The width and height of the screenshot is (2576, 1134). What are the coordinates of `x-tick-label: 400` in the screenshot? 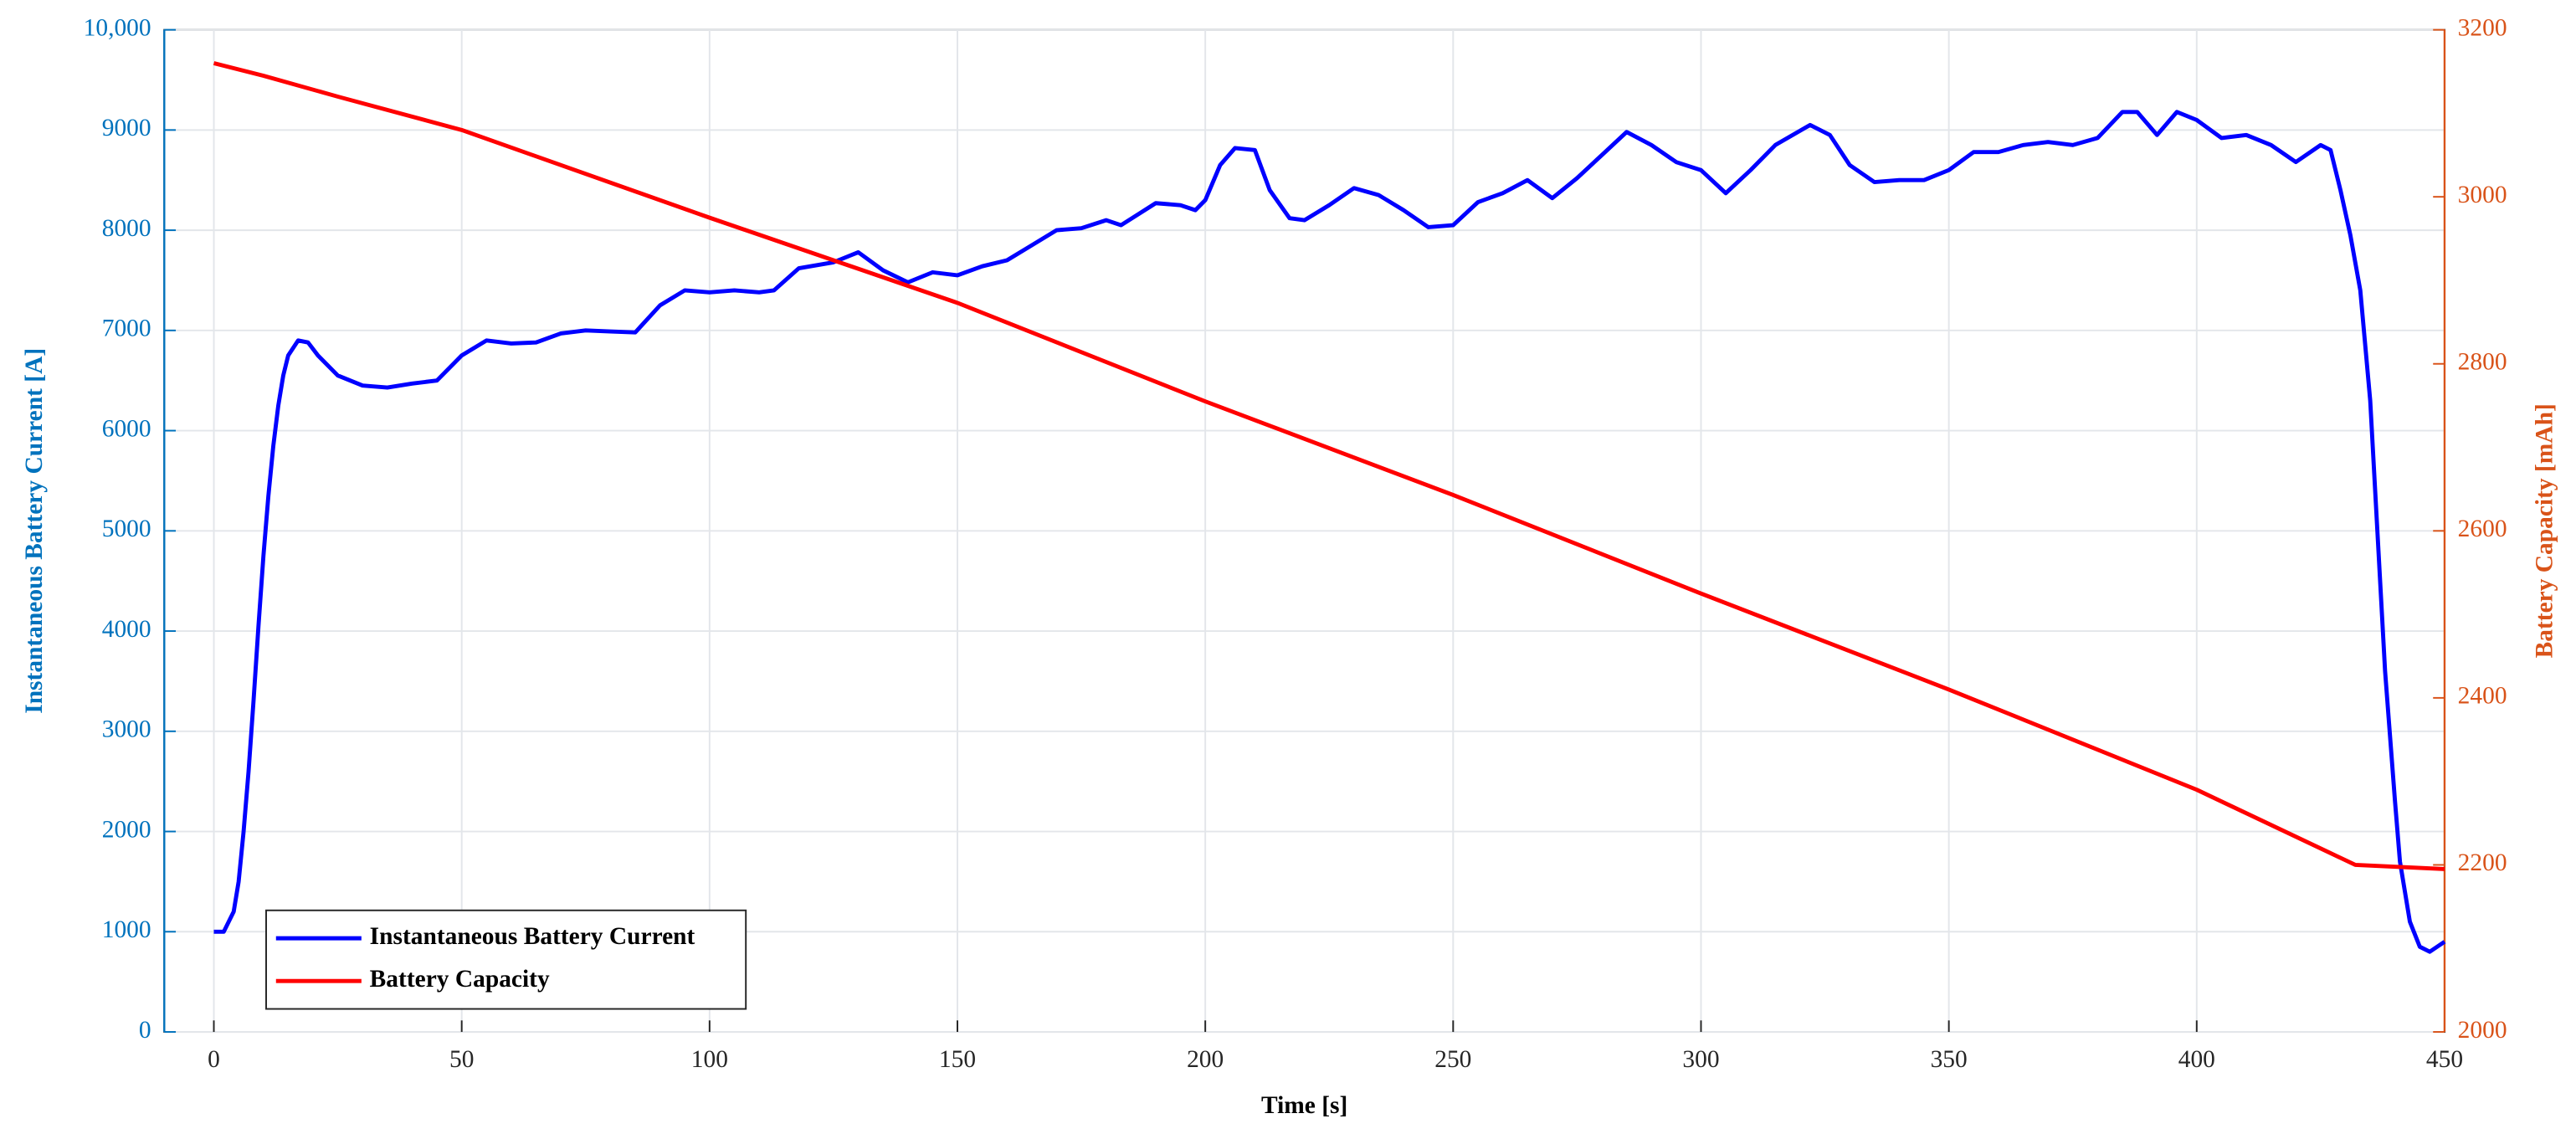 It's located at (2196, 1059).